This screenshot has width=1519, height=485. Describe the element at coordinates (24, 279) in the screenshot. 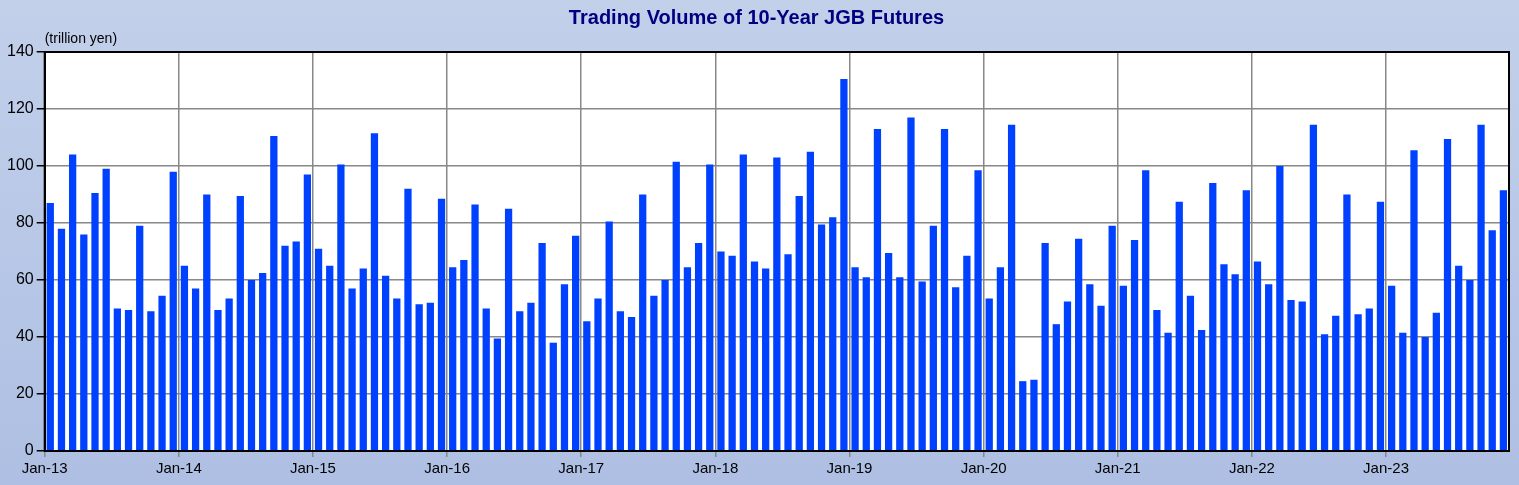

I see `y-tick-label: 60` at that location.